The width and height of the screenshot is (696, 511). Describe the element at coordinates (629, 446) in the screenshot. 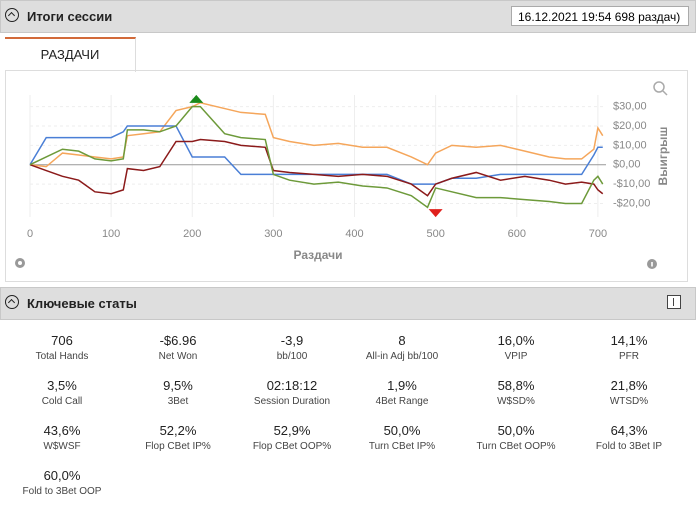

I see `stat-label: Fold to 3Bet IP` at that location.